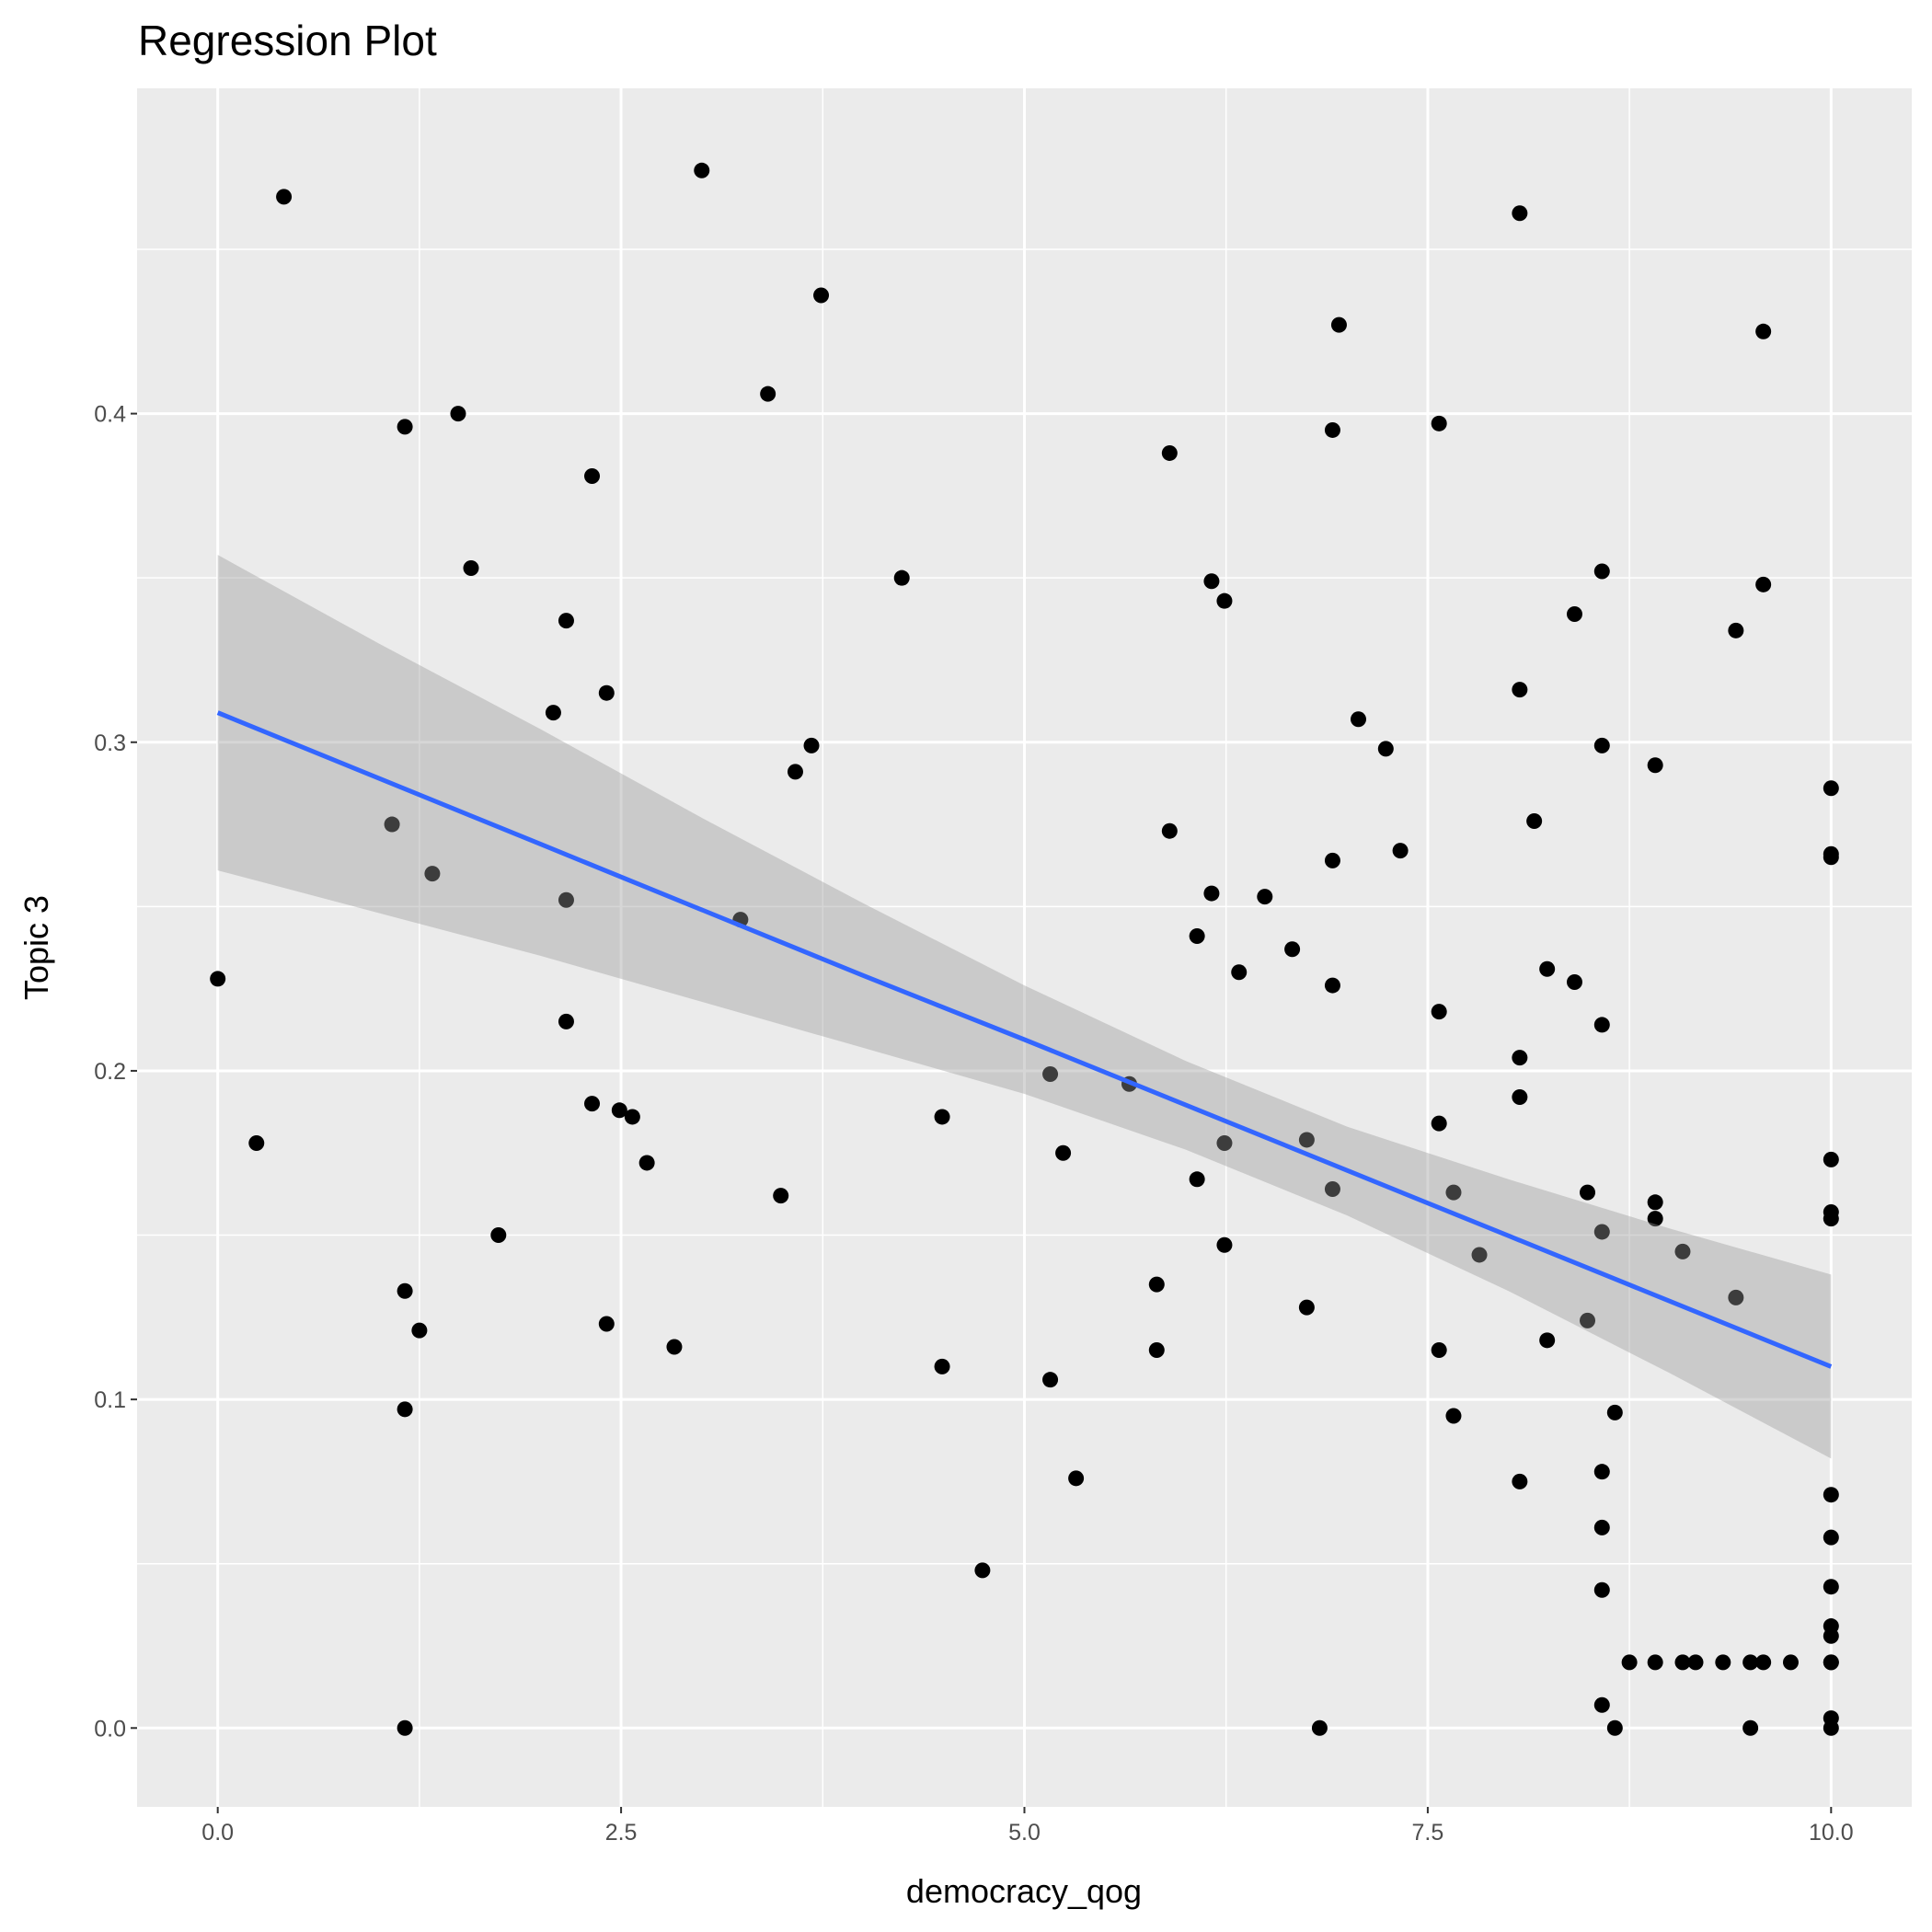  Describe the element at coordinates (217, 1833) in the screenshot. I see `x-tick-label: 0.0` at that location.